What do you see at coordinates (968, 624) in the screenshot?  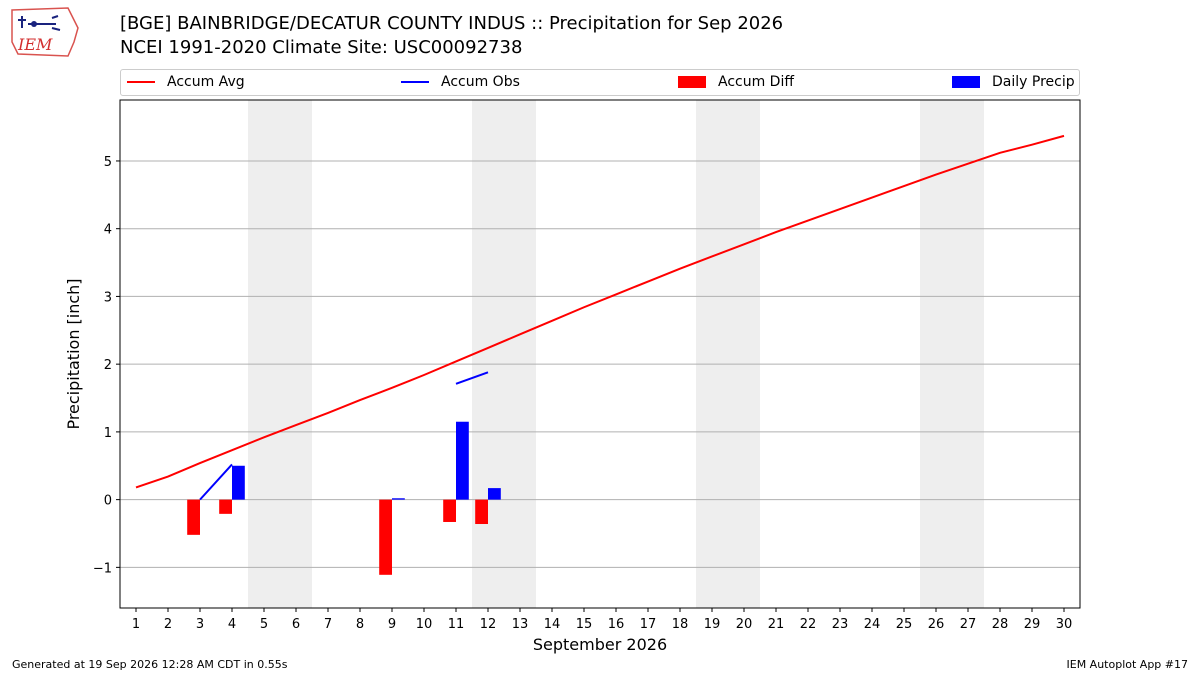 I see `x-tick-label: 27` at bounding box center [968, 624].